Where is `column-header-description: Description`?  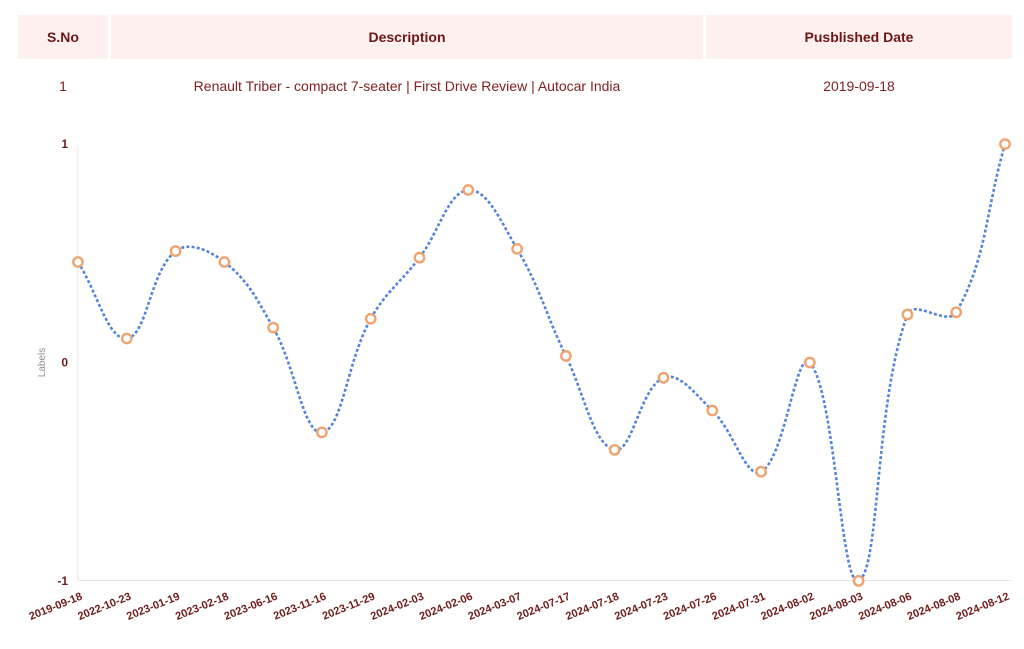
column-header-description: Description is located at coordinates (407, 37).